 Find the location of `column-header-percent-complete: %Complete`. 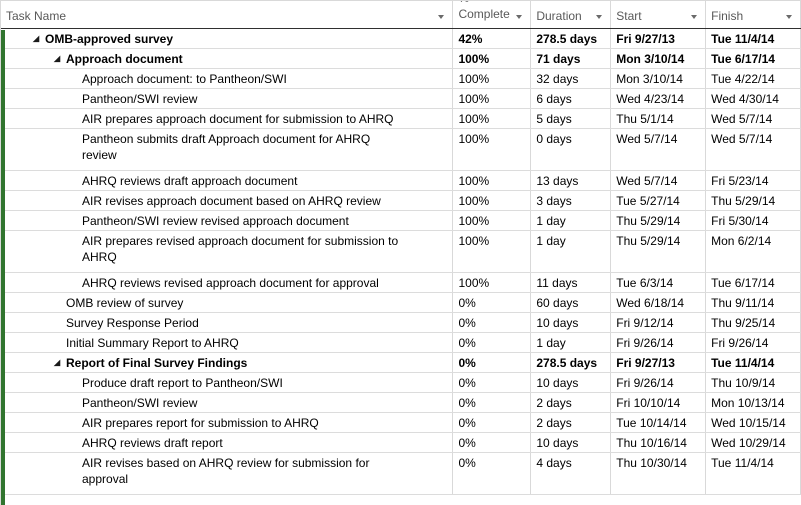

column-header-percent-complete: %Complete is located at coordinates (492, 14).